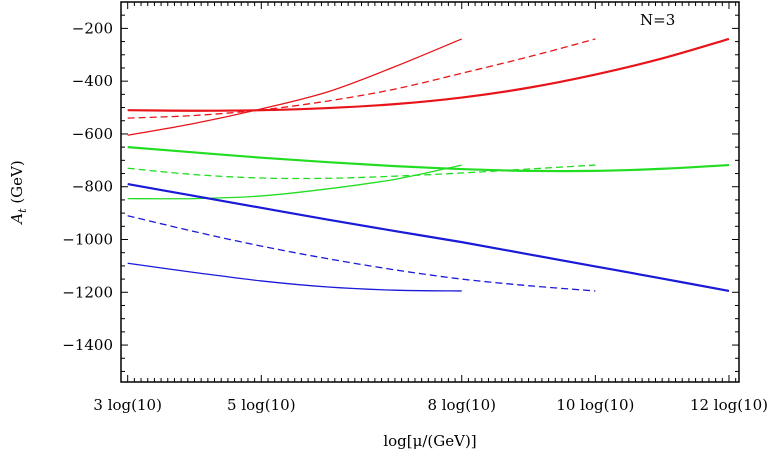 The width and height of the screenshot is (775, 464). I want to click on x-tick-label: 3 log(10), so click(127, 405).